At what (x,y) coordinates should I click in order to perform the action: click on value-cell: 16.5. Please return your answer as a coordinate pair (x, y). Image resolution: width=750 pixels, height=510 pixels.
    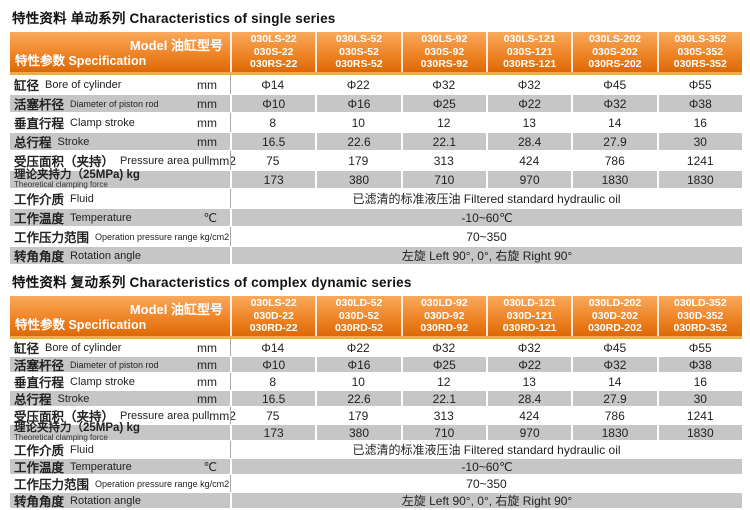
    Looking at the image, I should click on (273, 141).